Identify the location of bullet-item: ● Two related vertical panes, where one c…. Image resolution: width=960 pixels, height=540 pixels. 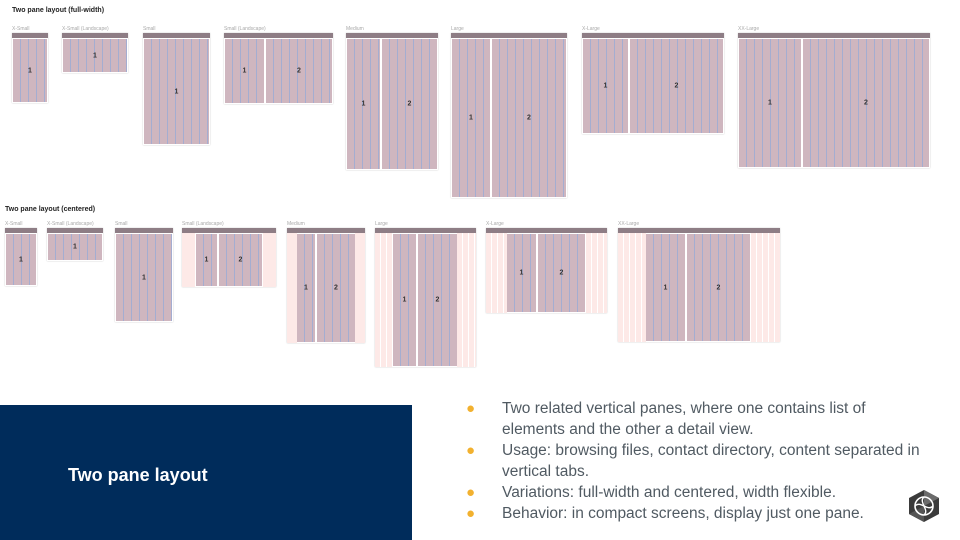
(697, 419).